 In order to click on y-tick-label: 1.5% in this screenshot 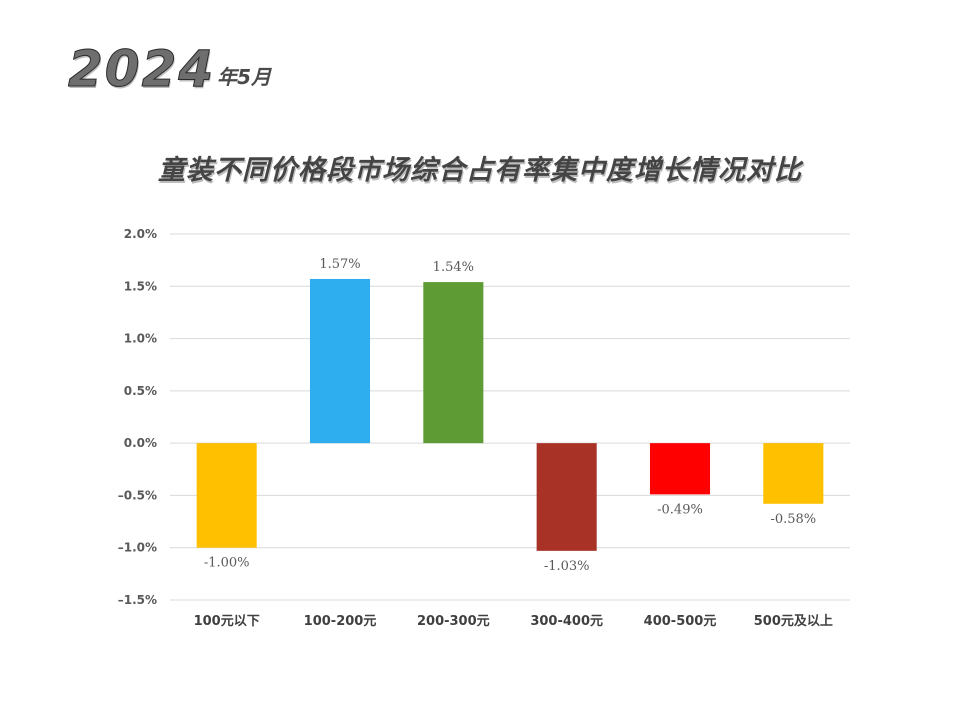, I will do `click(140, 286)`.